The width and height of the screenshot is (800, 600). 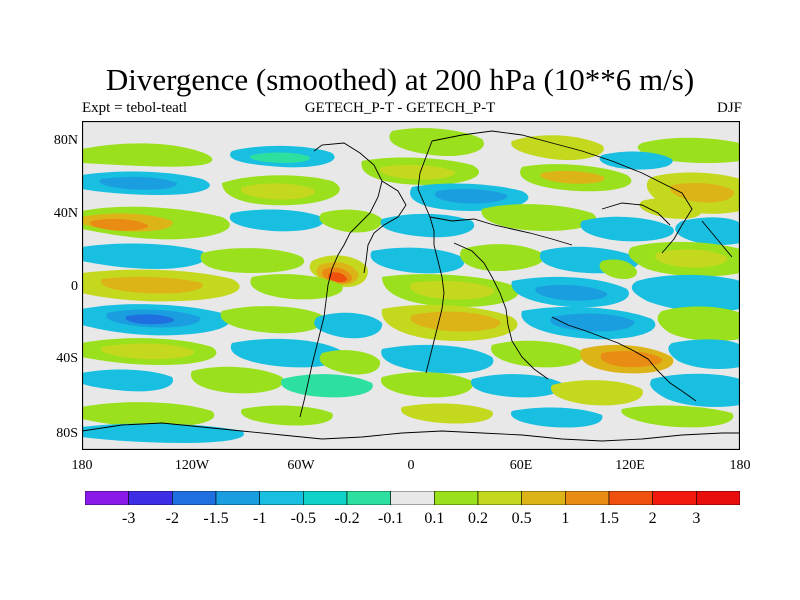 What do you see at coordinates (259, 518) in the screenshot?
I see `colorbar-label: -1` at bounding box center [259, 518].